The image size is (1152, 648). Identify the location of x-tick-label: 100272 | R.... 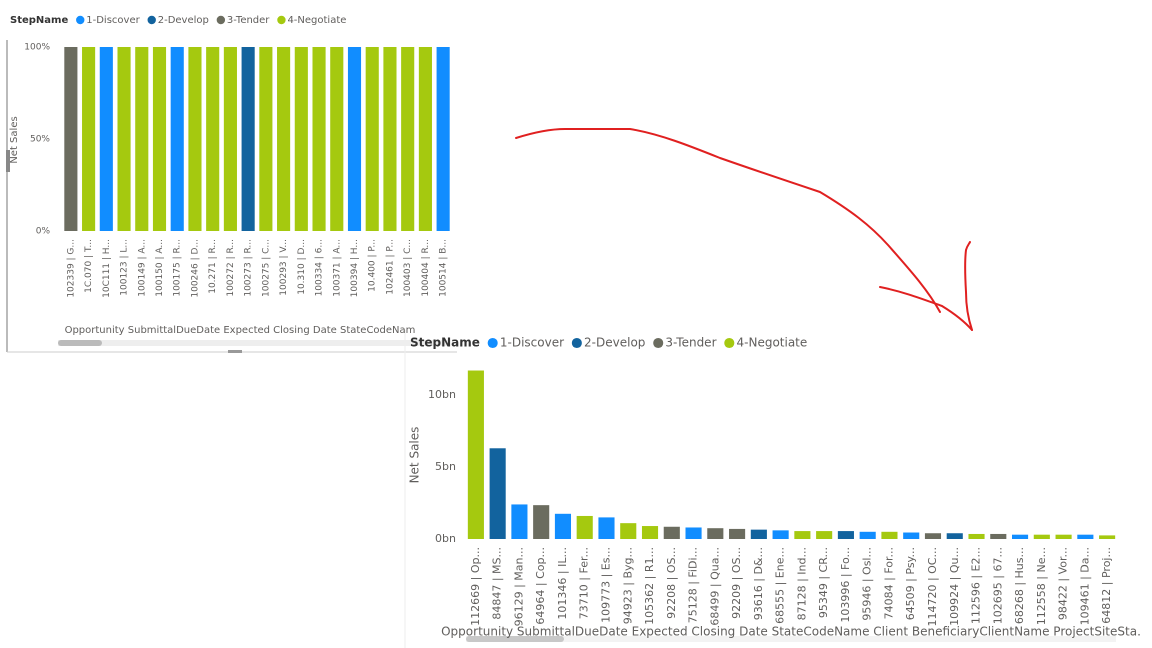
(231, 268).